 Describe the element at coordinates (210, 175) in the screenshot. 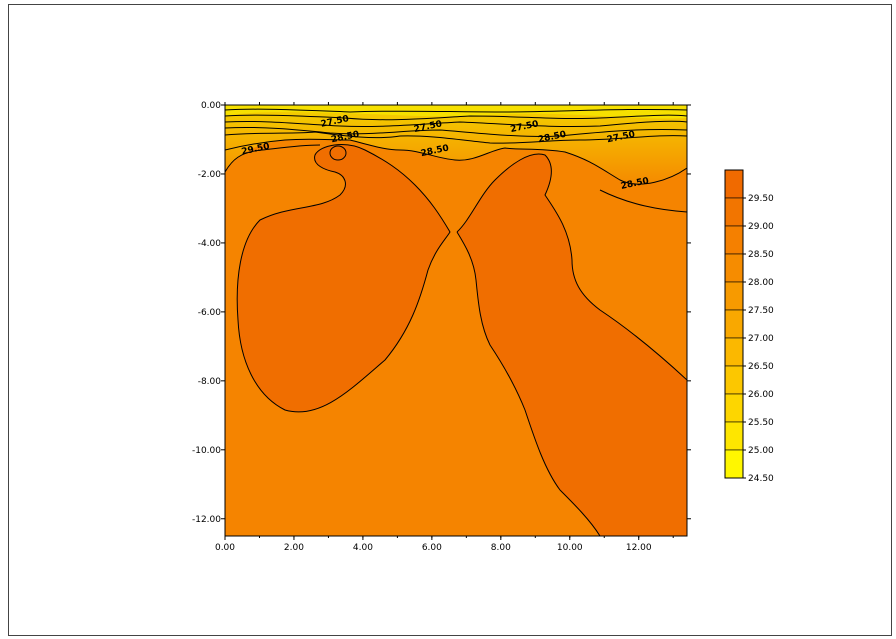

I see `y-tick-label: -2.00` at that location.